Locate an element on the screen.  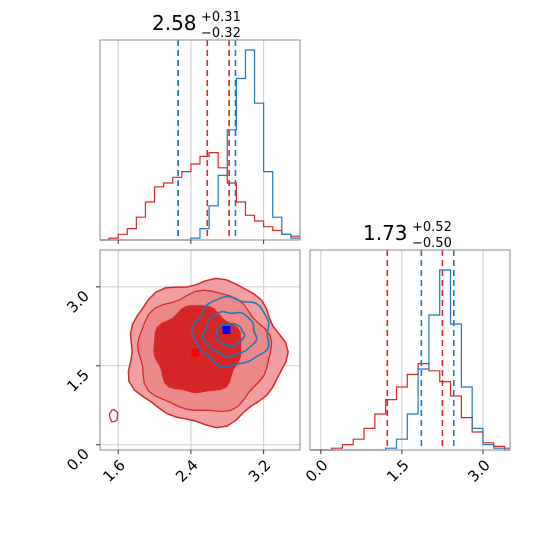
x-tick-label: 3.0 is located at coordinates (479, 471).